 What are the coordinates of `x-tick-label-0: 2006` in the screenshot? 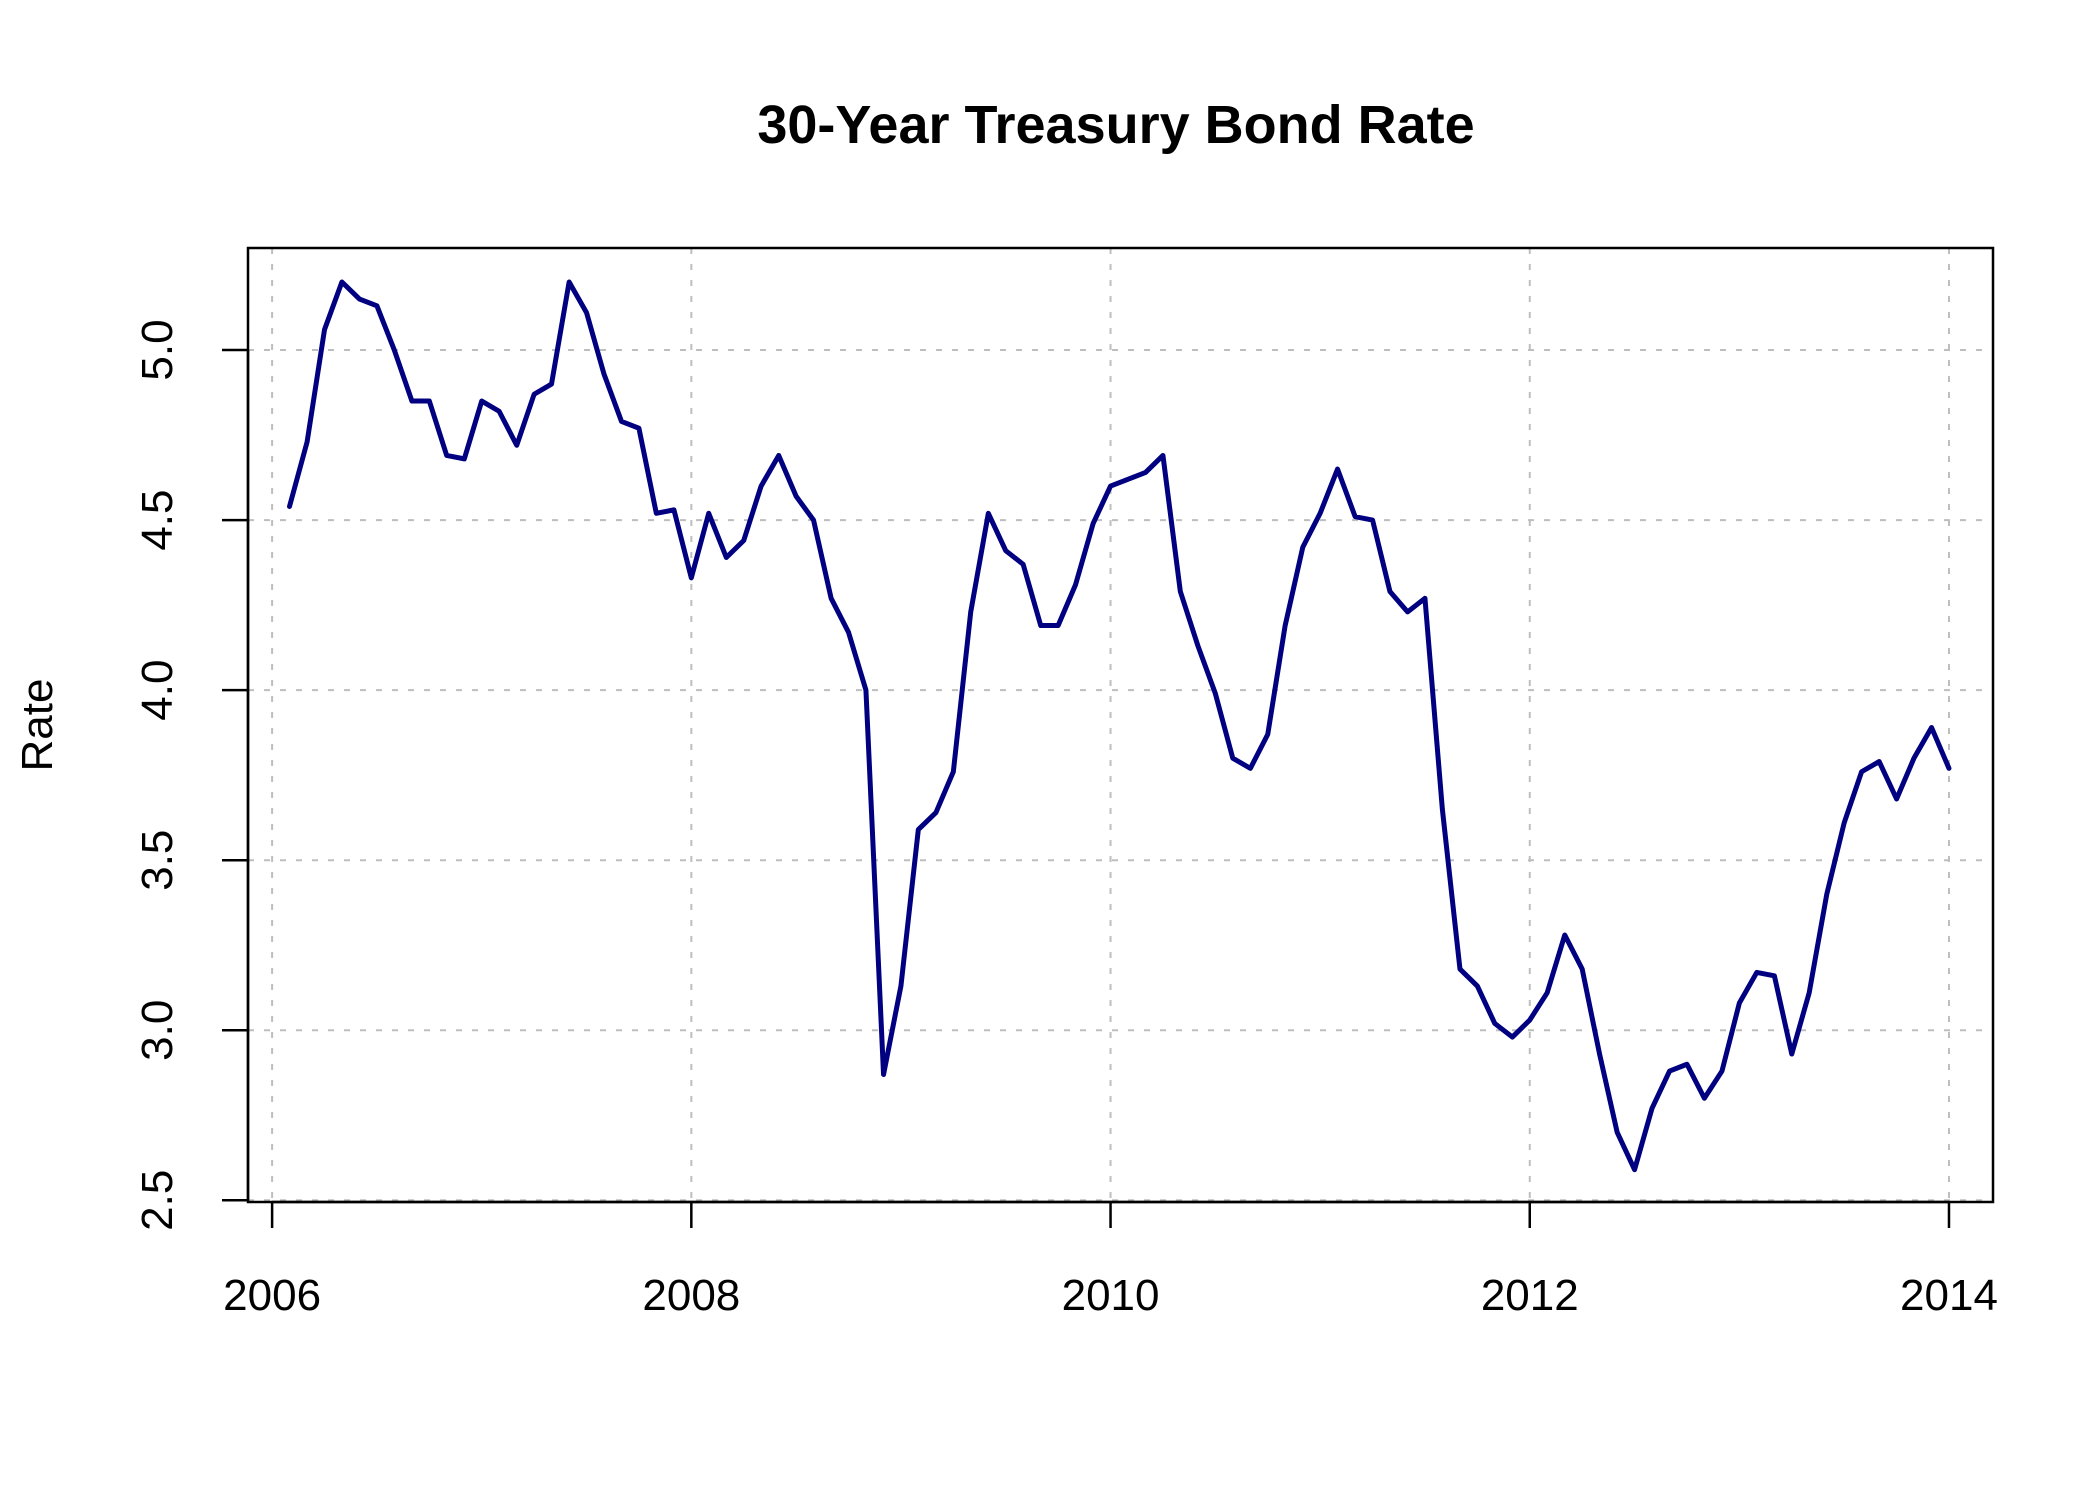 It's located at (272, 1295).